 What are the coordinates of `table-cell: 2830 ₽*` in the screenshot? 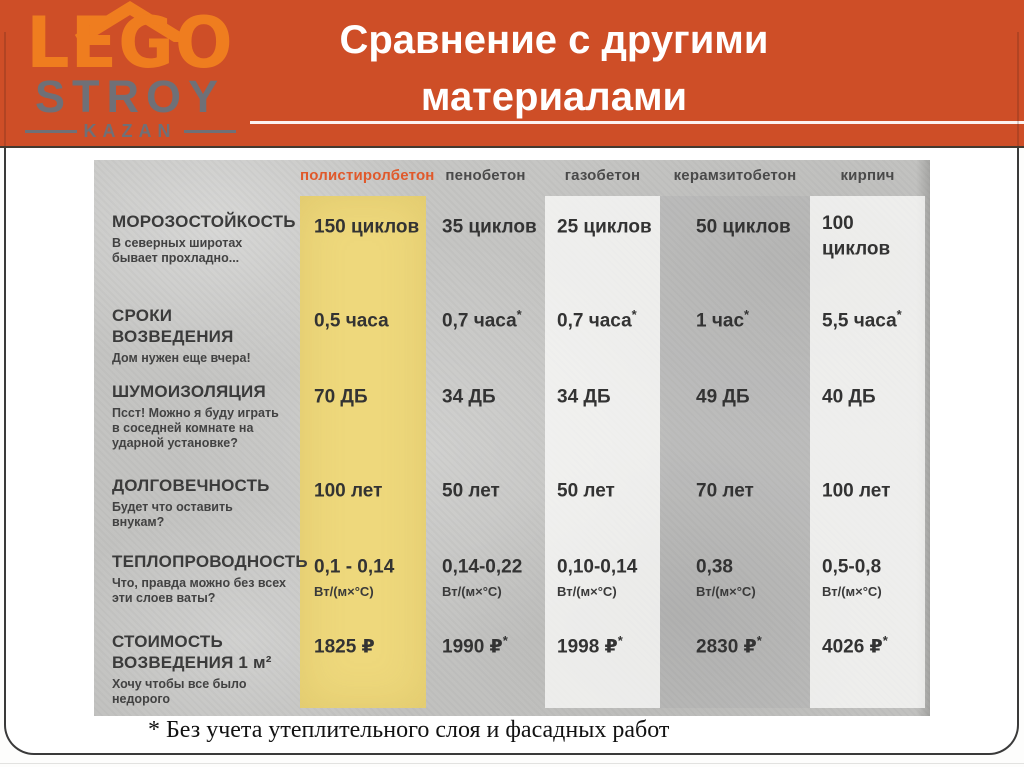 It's located at (729, 645).